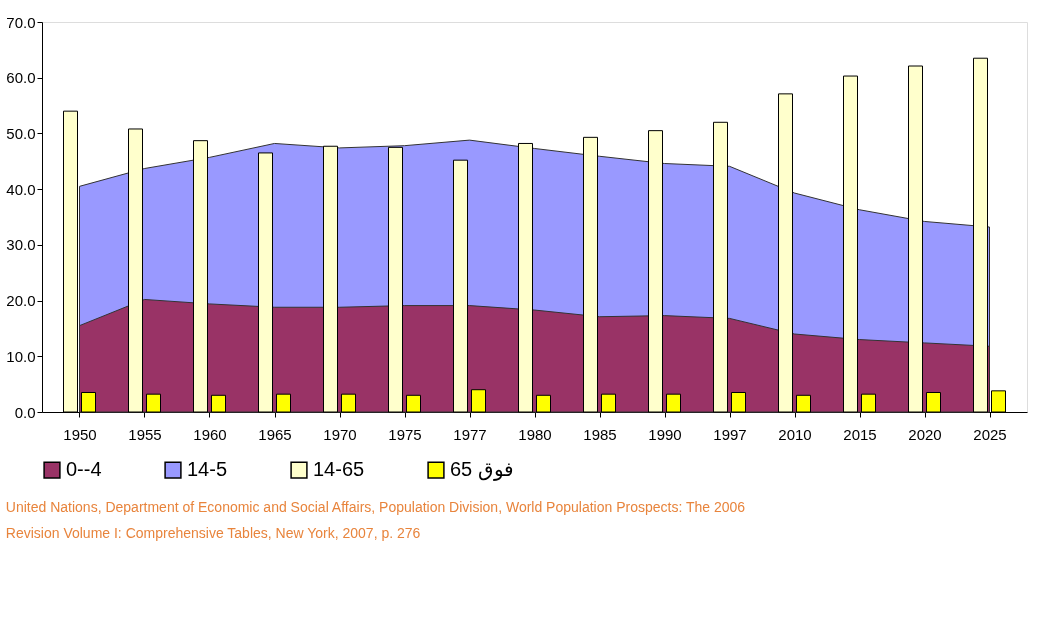 The width and height of the screenshot is (1051, 621). Describe the element at coordinates (925, 434) in the screenshot. I see `x-tick-label: 2020` at that location.